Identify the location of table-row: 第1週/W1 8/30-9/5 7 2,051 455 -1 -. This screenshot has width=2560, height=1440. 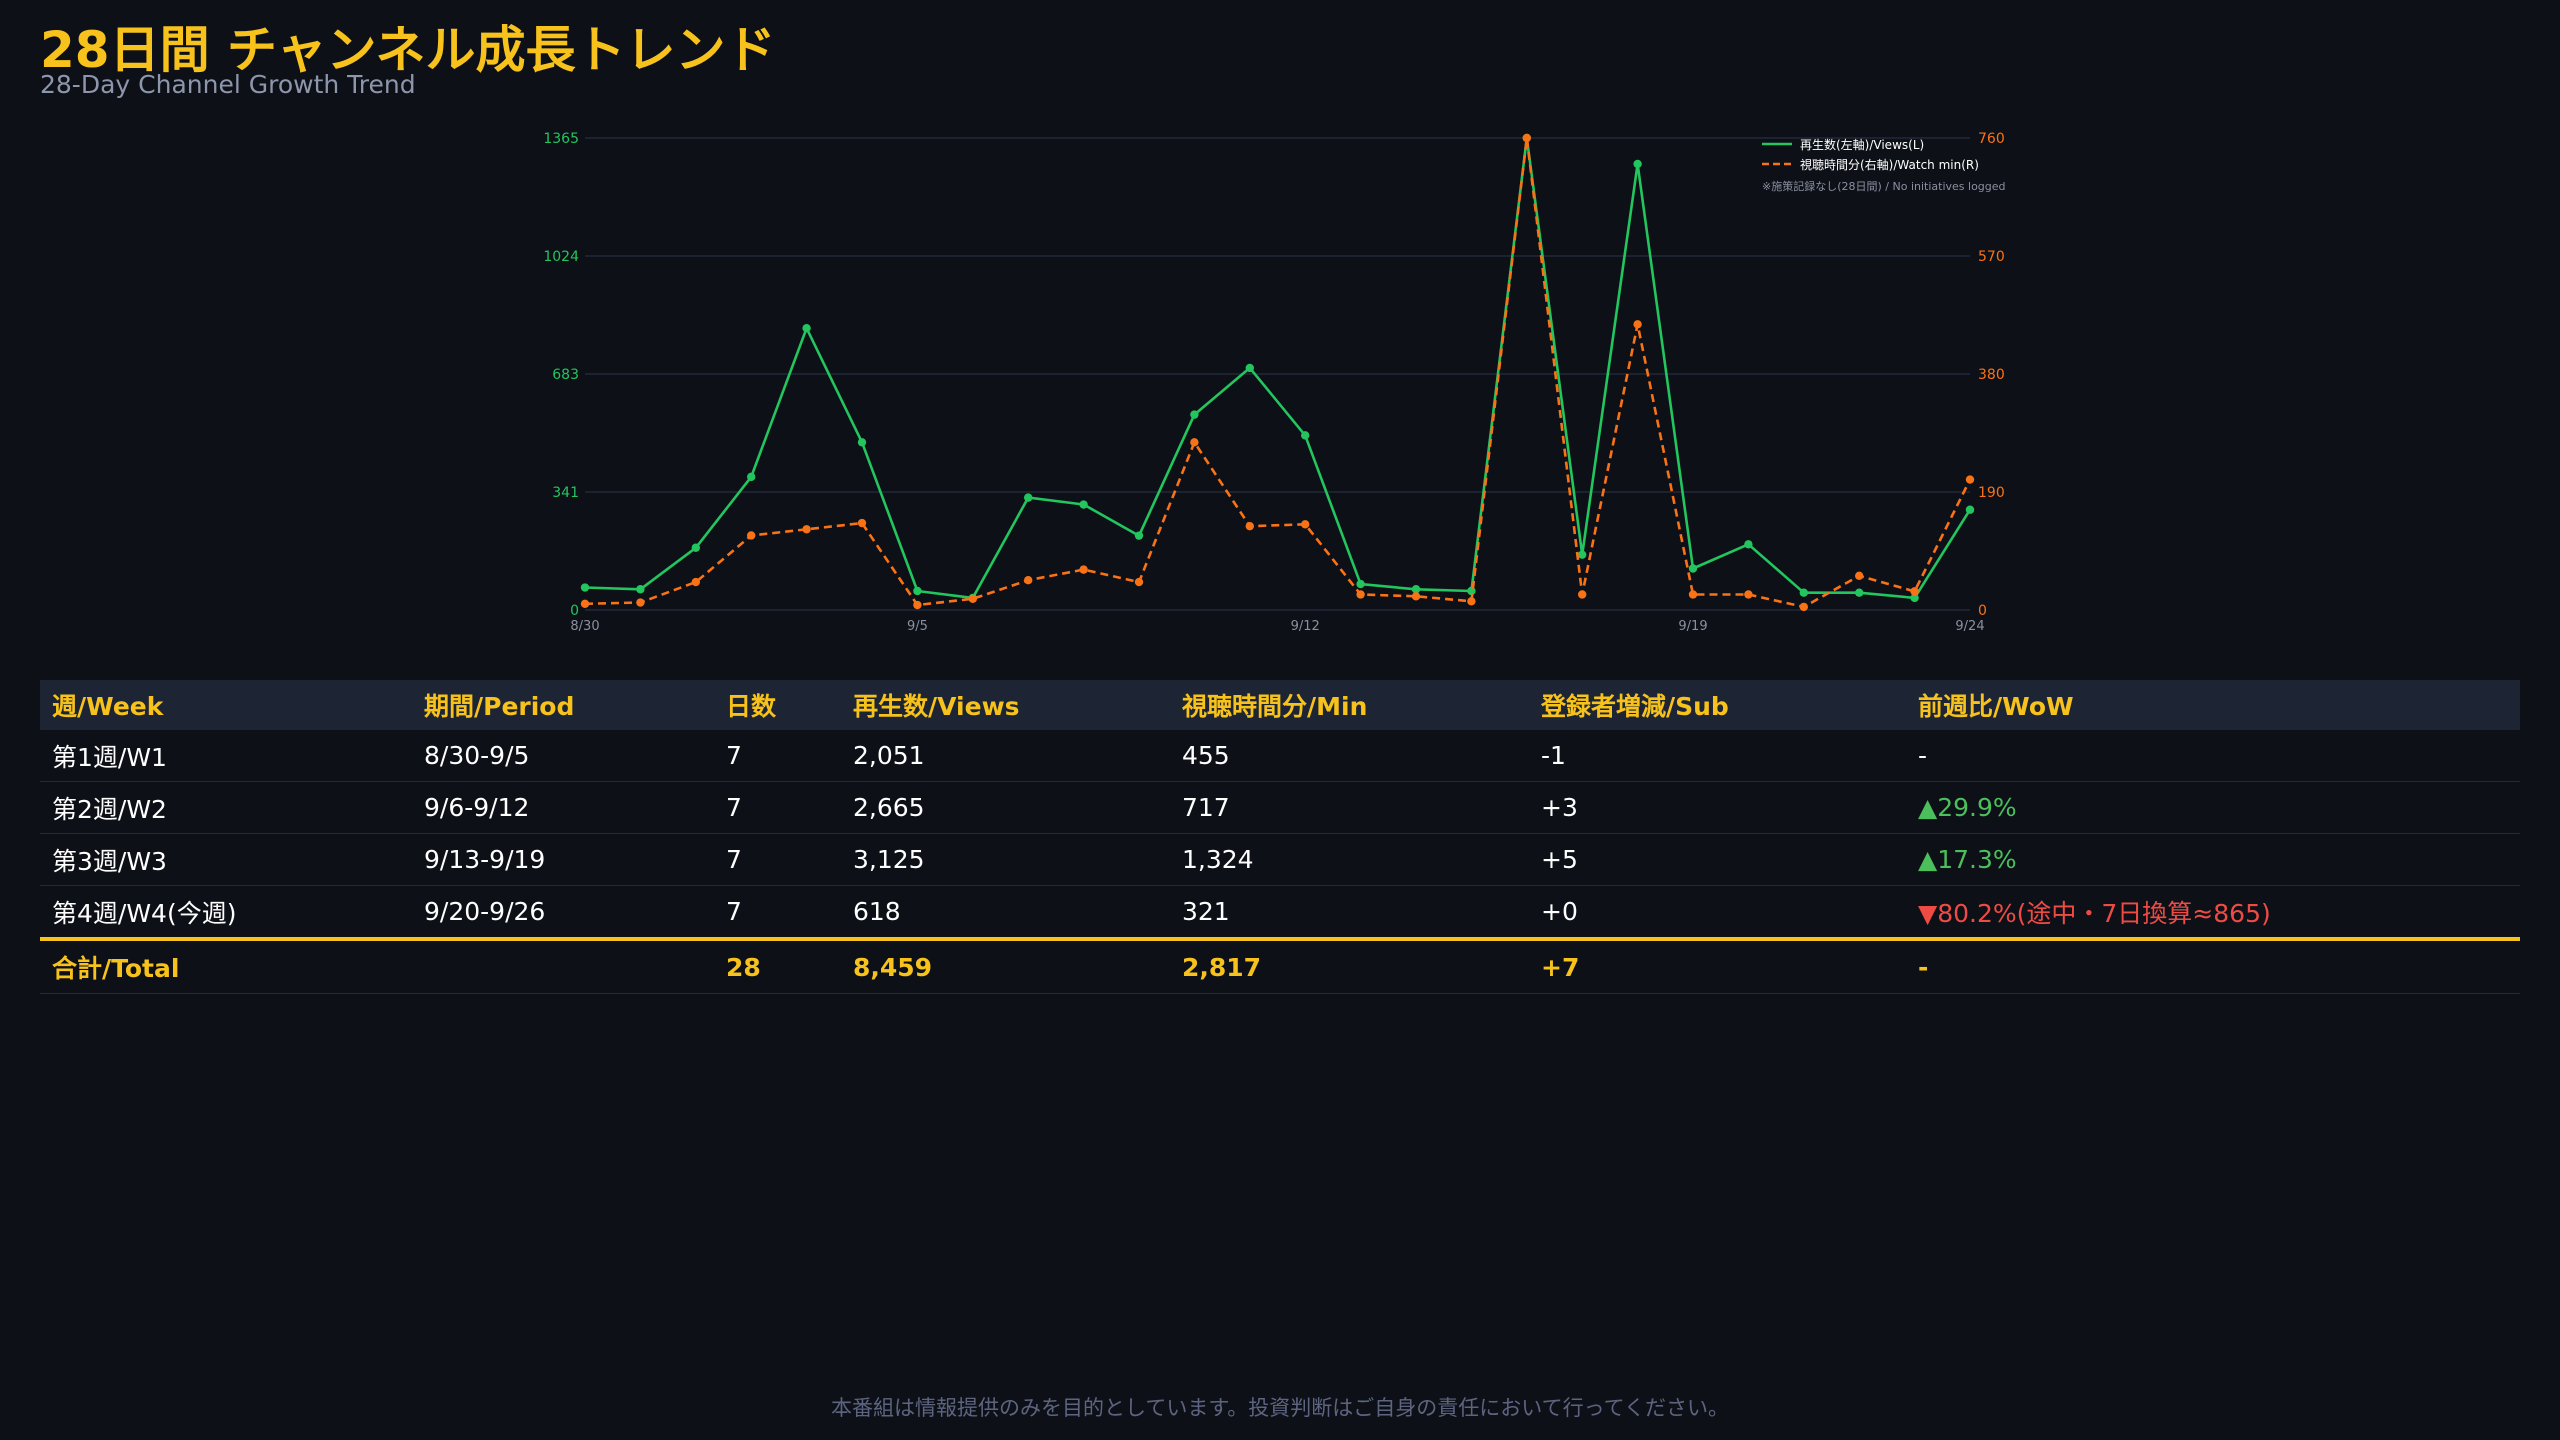
(1280, 756).